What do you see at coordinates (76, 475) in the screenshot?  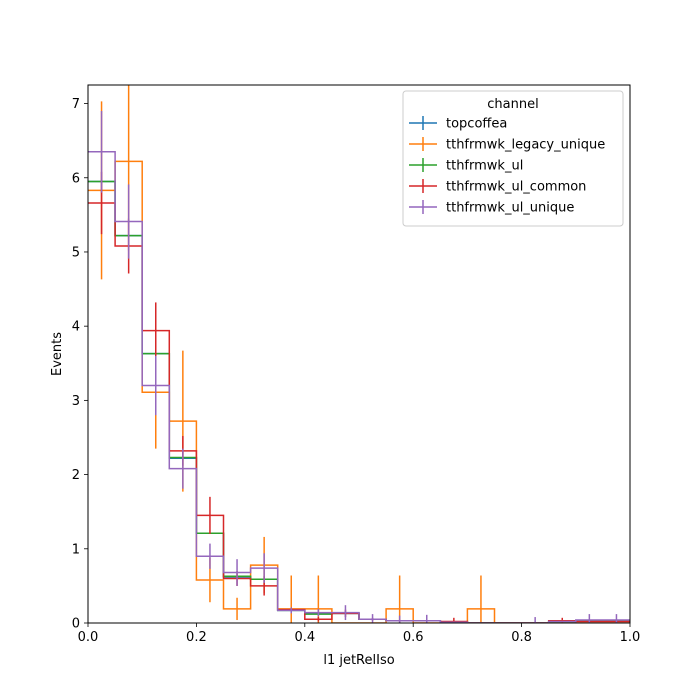 I see `y-tick-label: 2` at bounding box center [76, 475].